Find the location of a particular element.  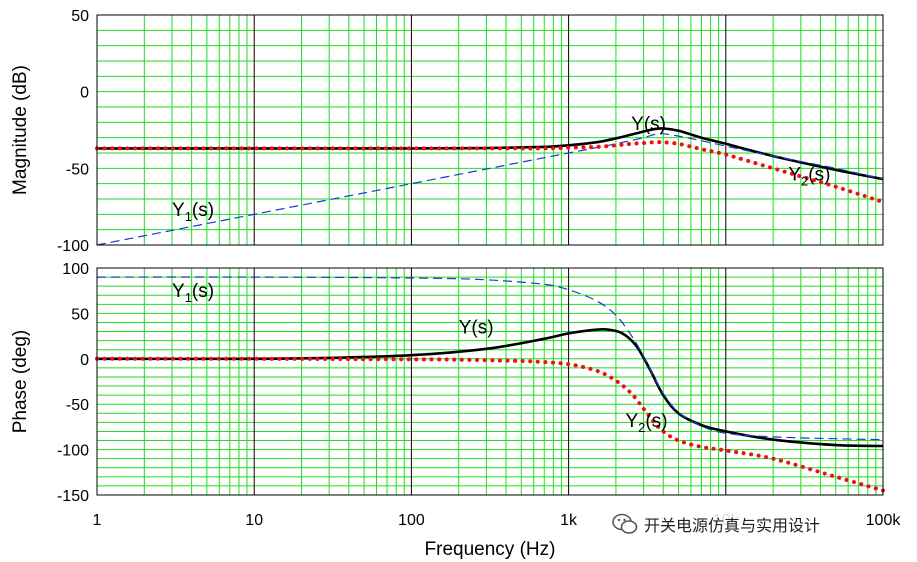

series-line-ys-solid is located at coordinates (490, 154).